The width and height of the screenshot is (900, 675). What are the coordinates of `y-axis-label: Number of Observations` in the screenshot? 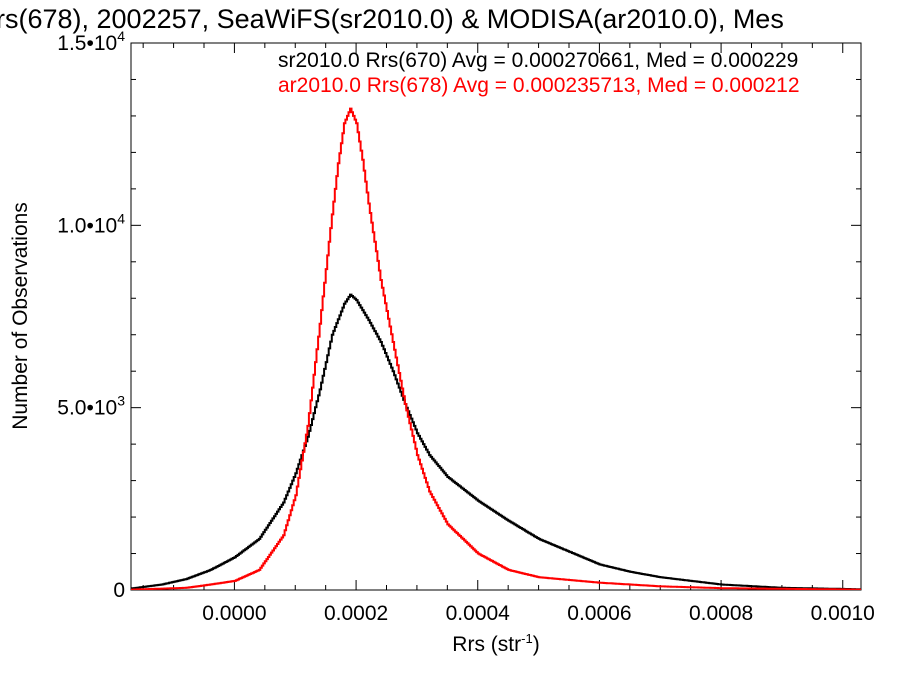 It's located at (20, 316).